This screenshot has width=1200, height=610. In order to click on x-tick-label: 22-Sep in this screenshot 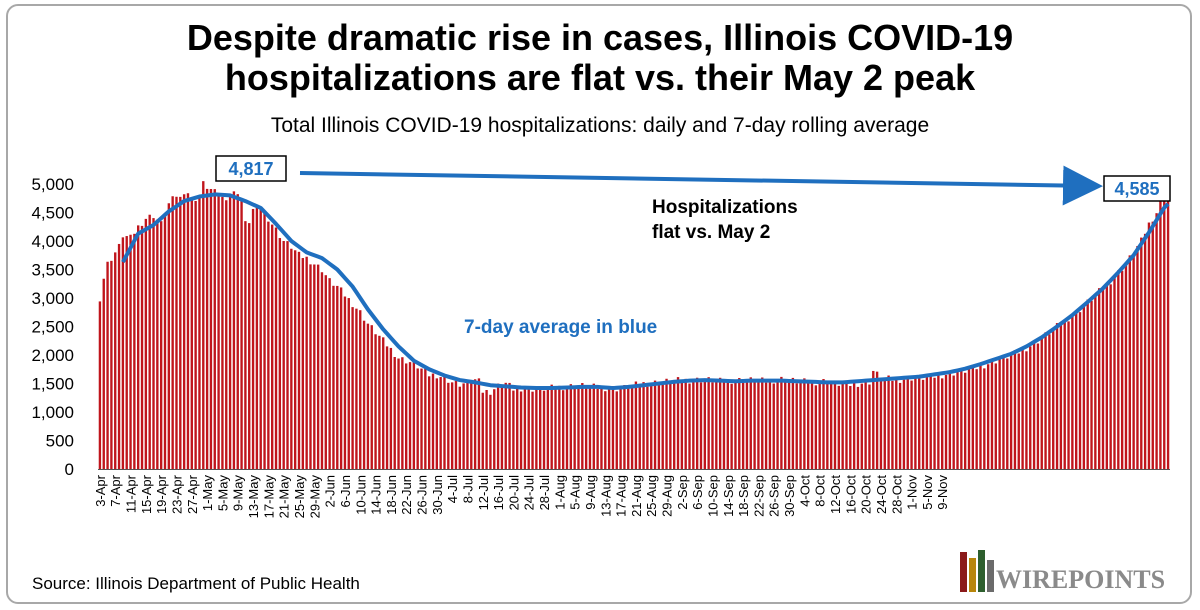, I will do `click(758, 496)`.